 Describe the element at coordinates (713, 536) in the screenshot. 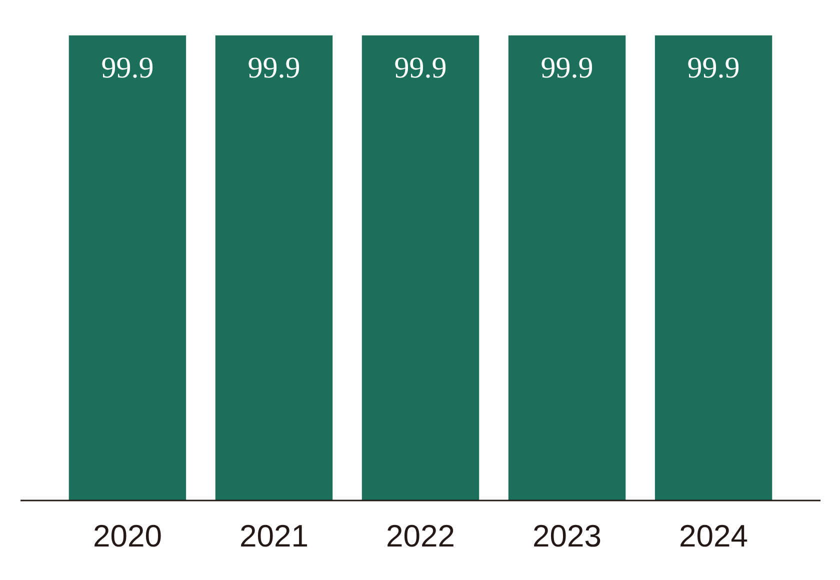

I see `x-tick-label: 2024` at that location.